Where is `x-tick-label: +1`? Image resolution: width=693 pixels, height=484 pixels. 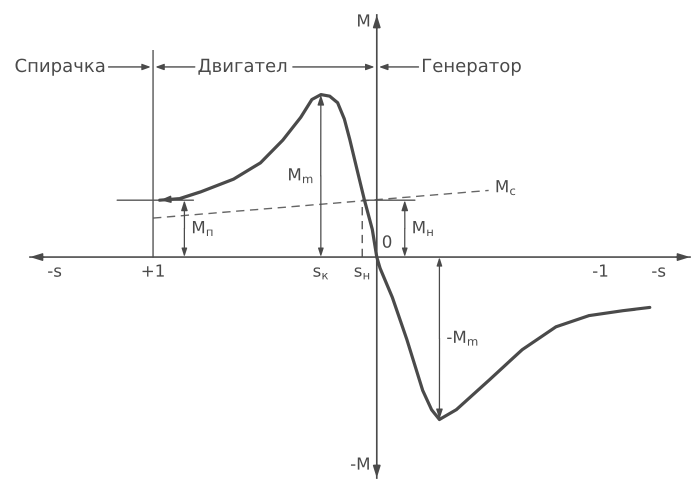
x-tick-label: +1 is located at coordinates (153, 270).